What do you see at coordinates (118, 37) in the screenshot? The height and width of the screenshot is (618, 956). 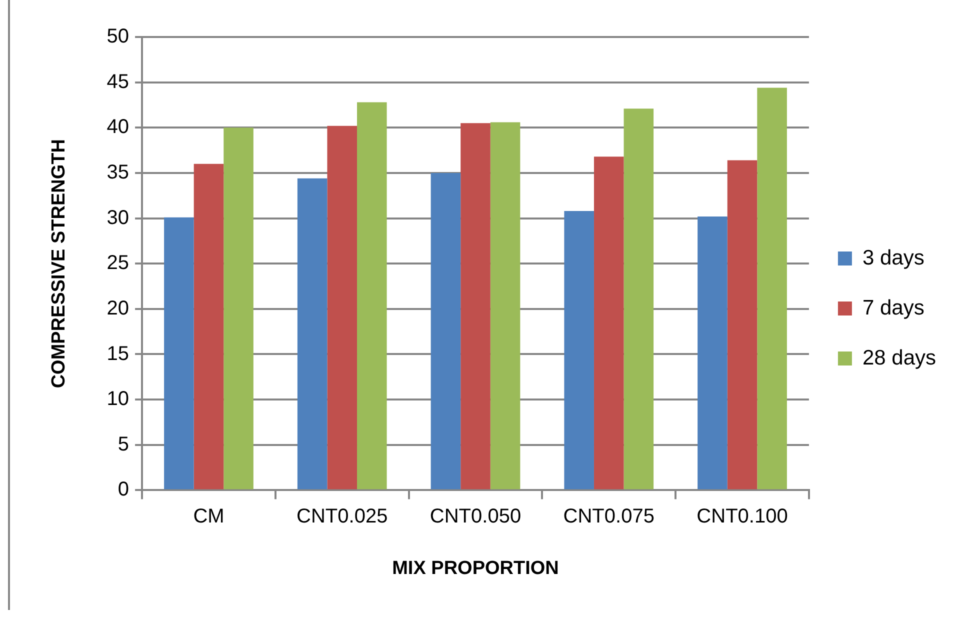 I see `y-tick-label: 50` at bounding box center [118, 37].